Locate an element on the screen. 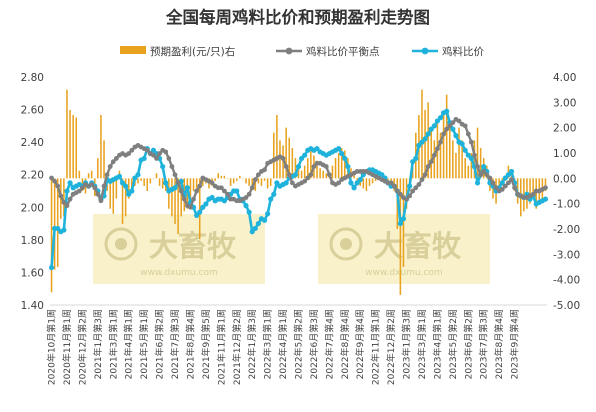 This screenshot has height=412, width=596. x-tick-label: 2023年3月第1周 is located at coordinates (422, 344).